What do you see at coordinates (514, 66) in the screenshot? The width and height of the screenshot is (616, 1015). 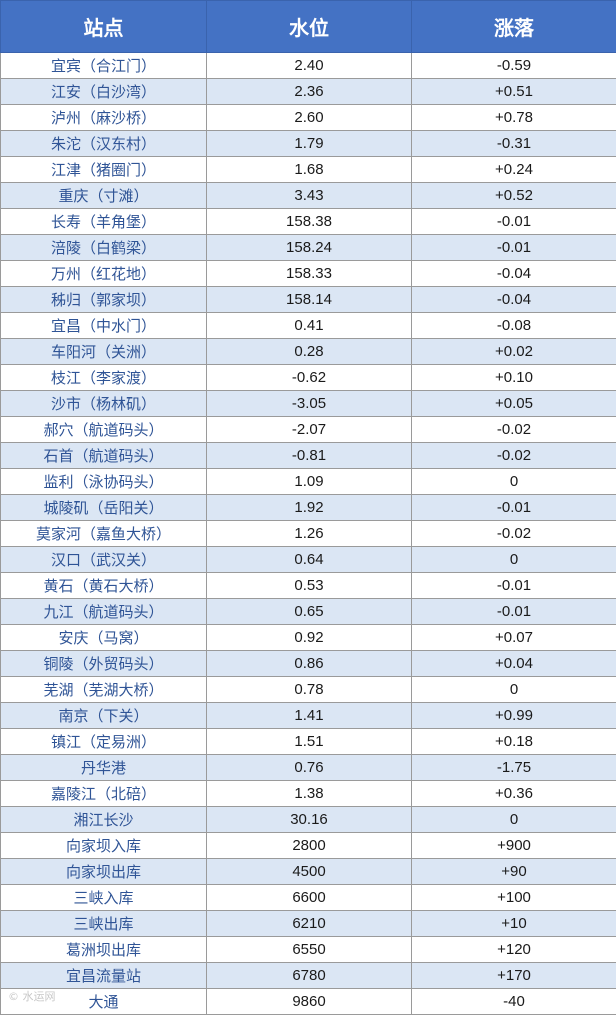 I see `change-cell: -0.59` at bounding box center [514, 66].